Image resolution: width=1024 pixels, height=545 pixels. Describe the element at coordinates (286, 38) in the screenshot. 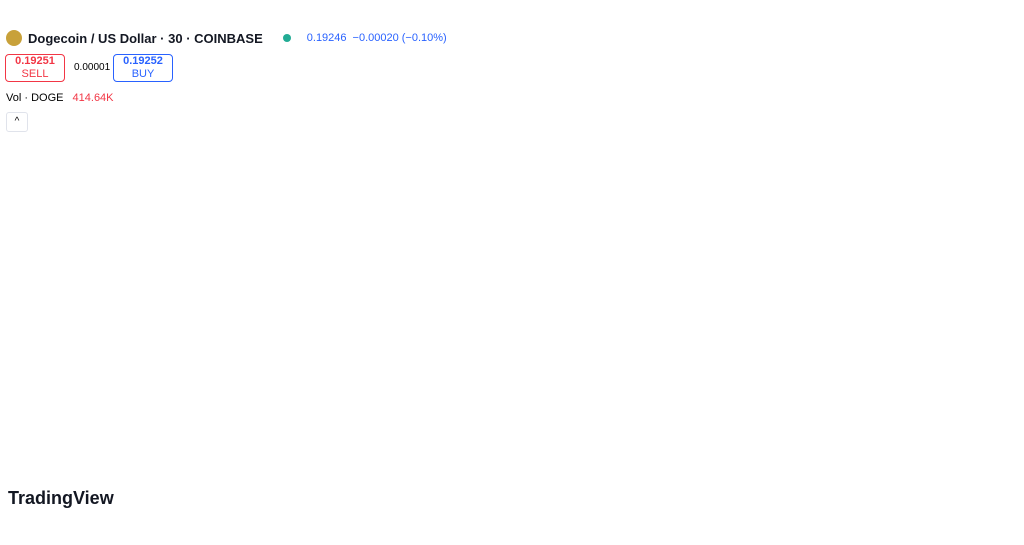

I see `status-dot` at that location.